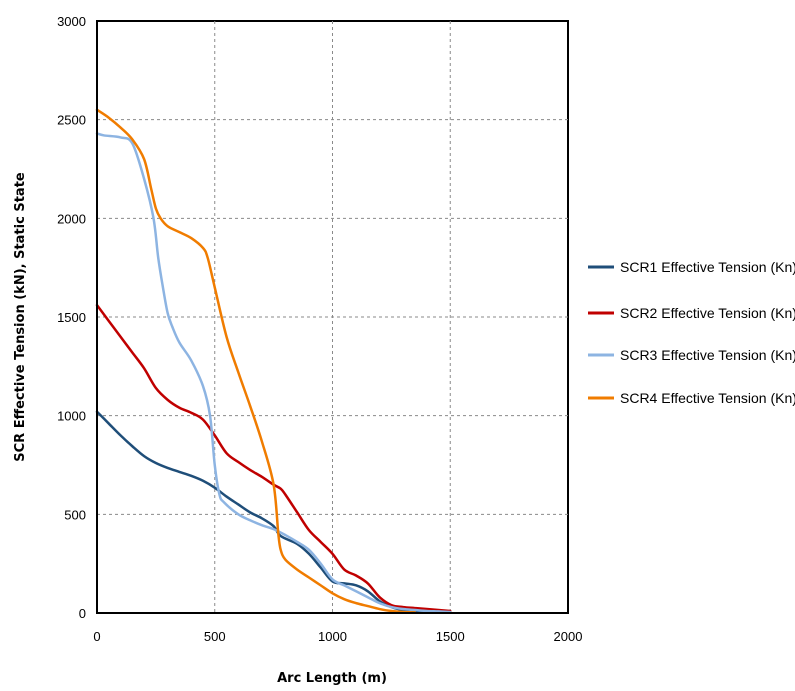 The image size is (795, 691). Describe the element at coordinates (707, 398) in the screenshot. I see `legend-label-scr4: SCR4 Effective Tension (Kn)` at that location.